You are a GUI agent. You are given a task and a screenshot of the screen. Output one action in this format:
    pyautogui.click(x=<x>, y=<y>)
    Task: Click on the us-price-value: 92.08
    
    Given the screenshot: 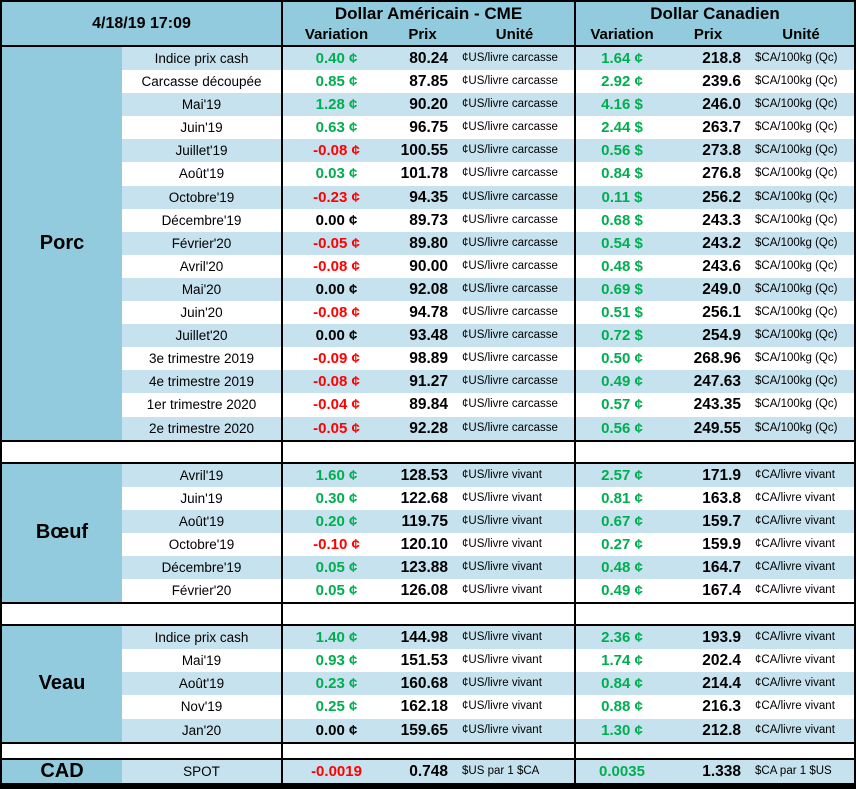 What is the action you would take?
    pyautogui.click(x=428, y=289)
    